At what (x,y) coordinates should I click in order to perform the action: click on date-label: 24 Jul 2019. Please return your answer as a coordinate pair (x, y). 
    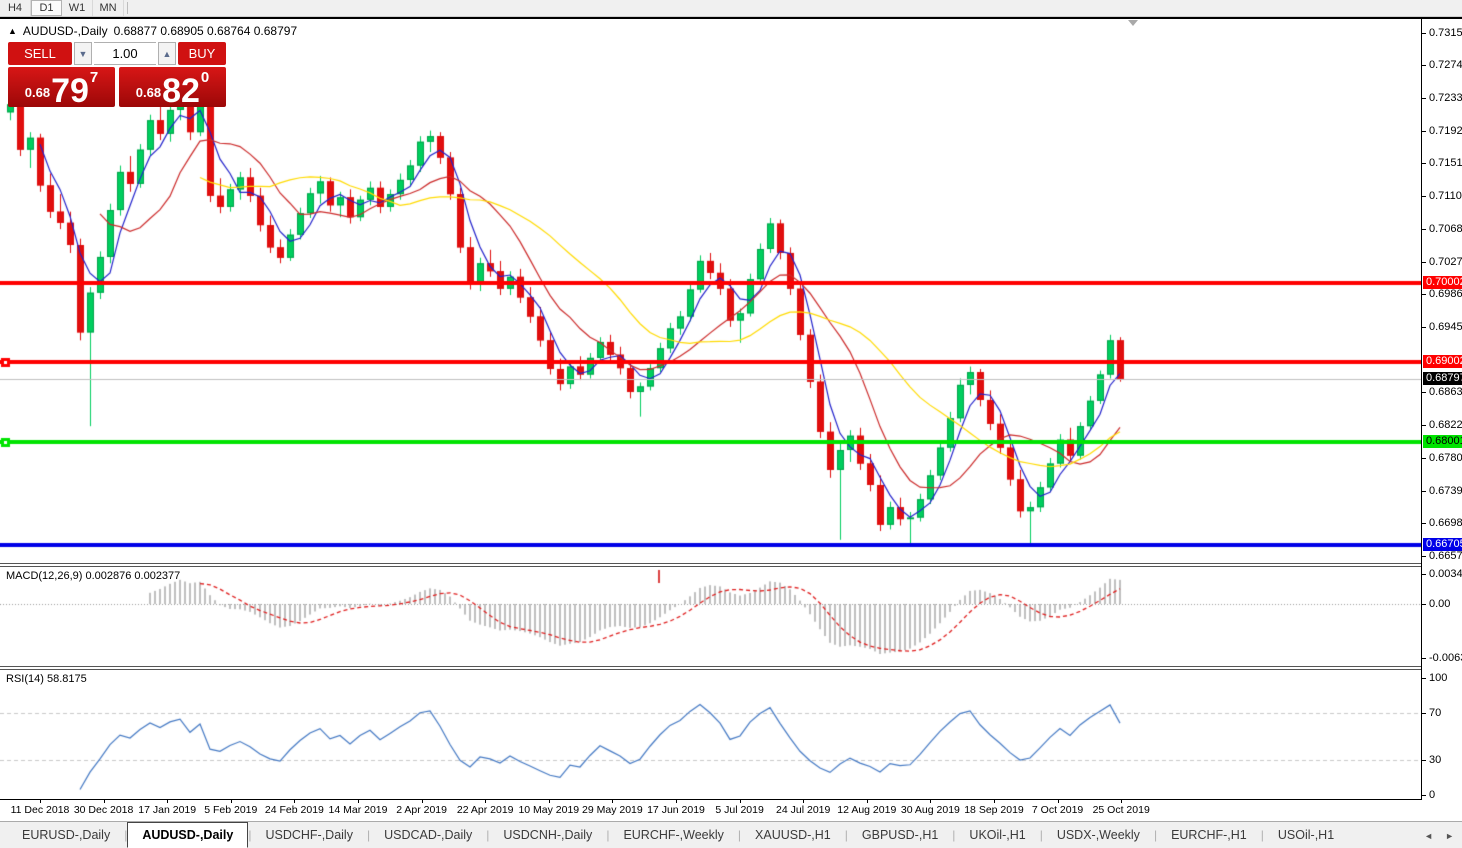
    Looking at the image, I should click on (803, 810).